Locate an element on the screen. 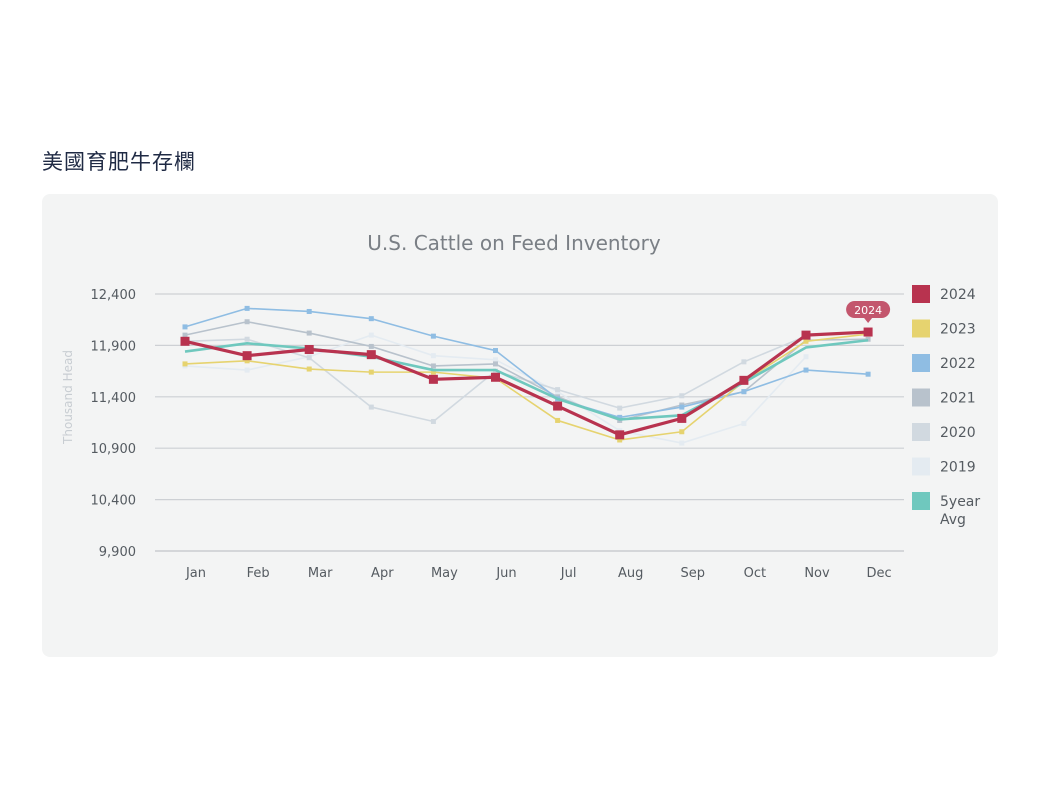 Image resolution: width=1056 pixels, height=792 pixels. x-tick-label: Oct is located at coordinates (755, 573).